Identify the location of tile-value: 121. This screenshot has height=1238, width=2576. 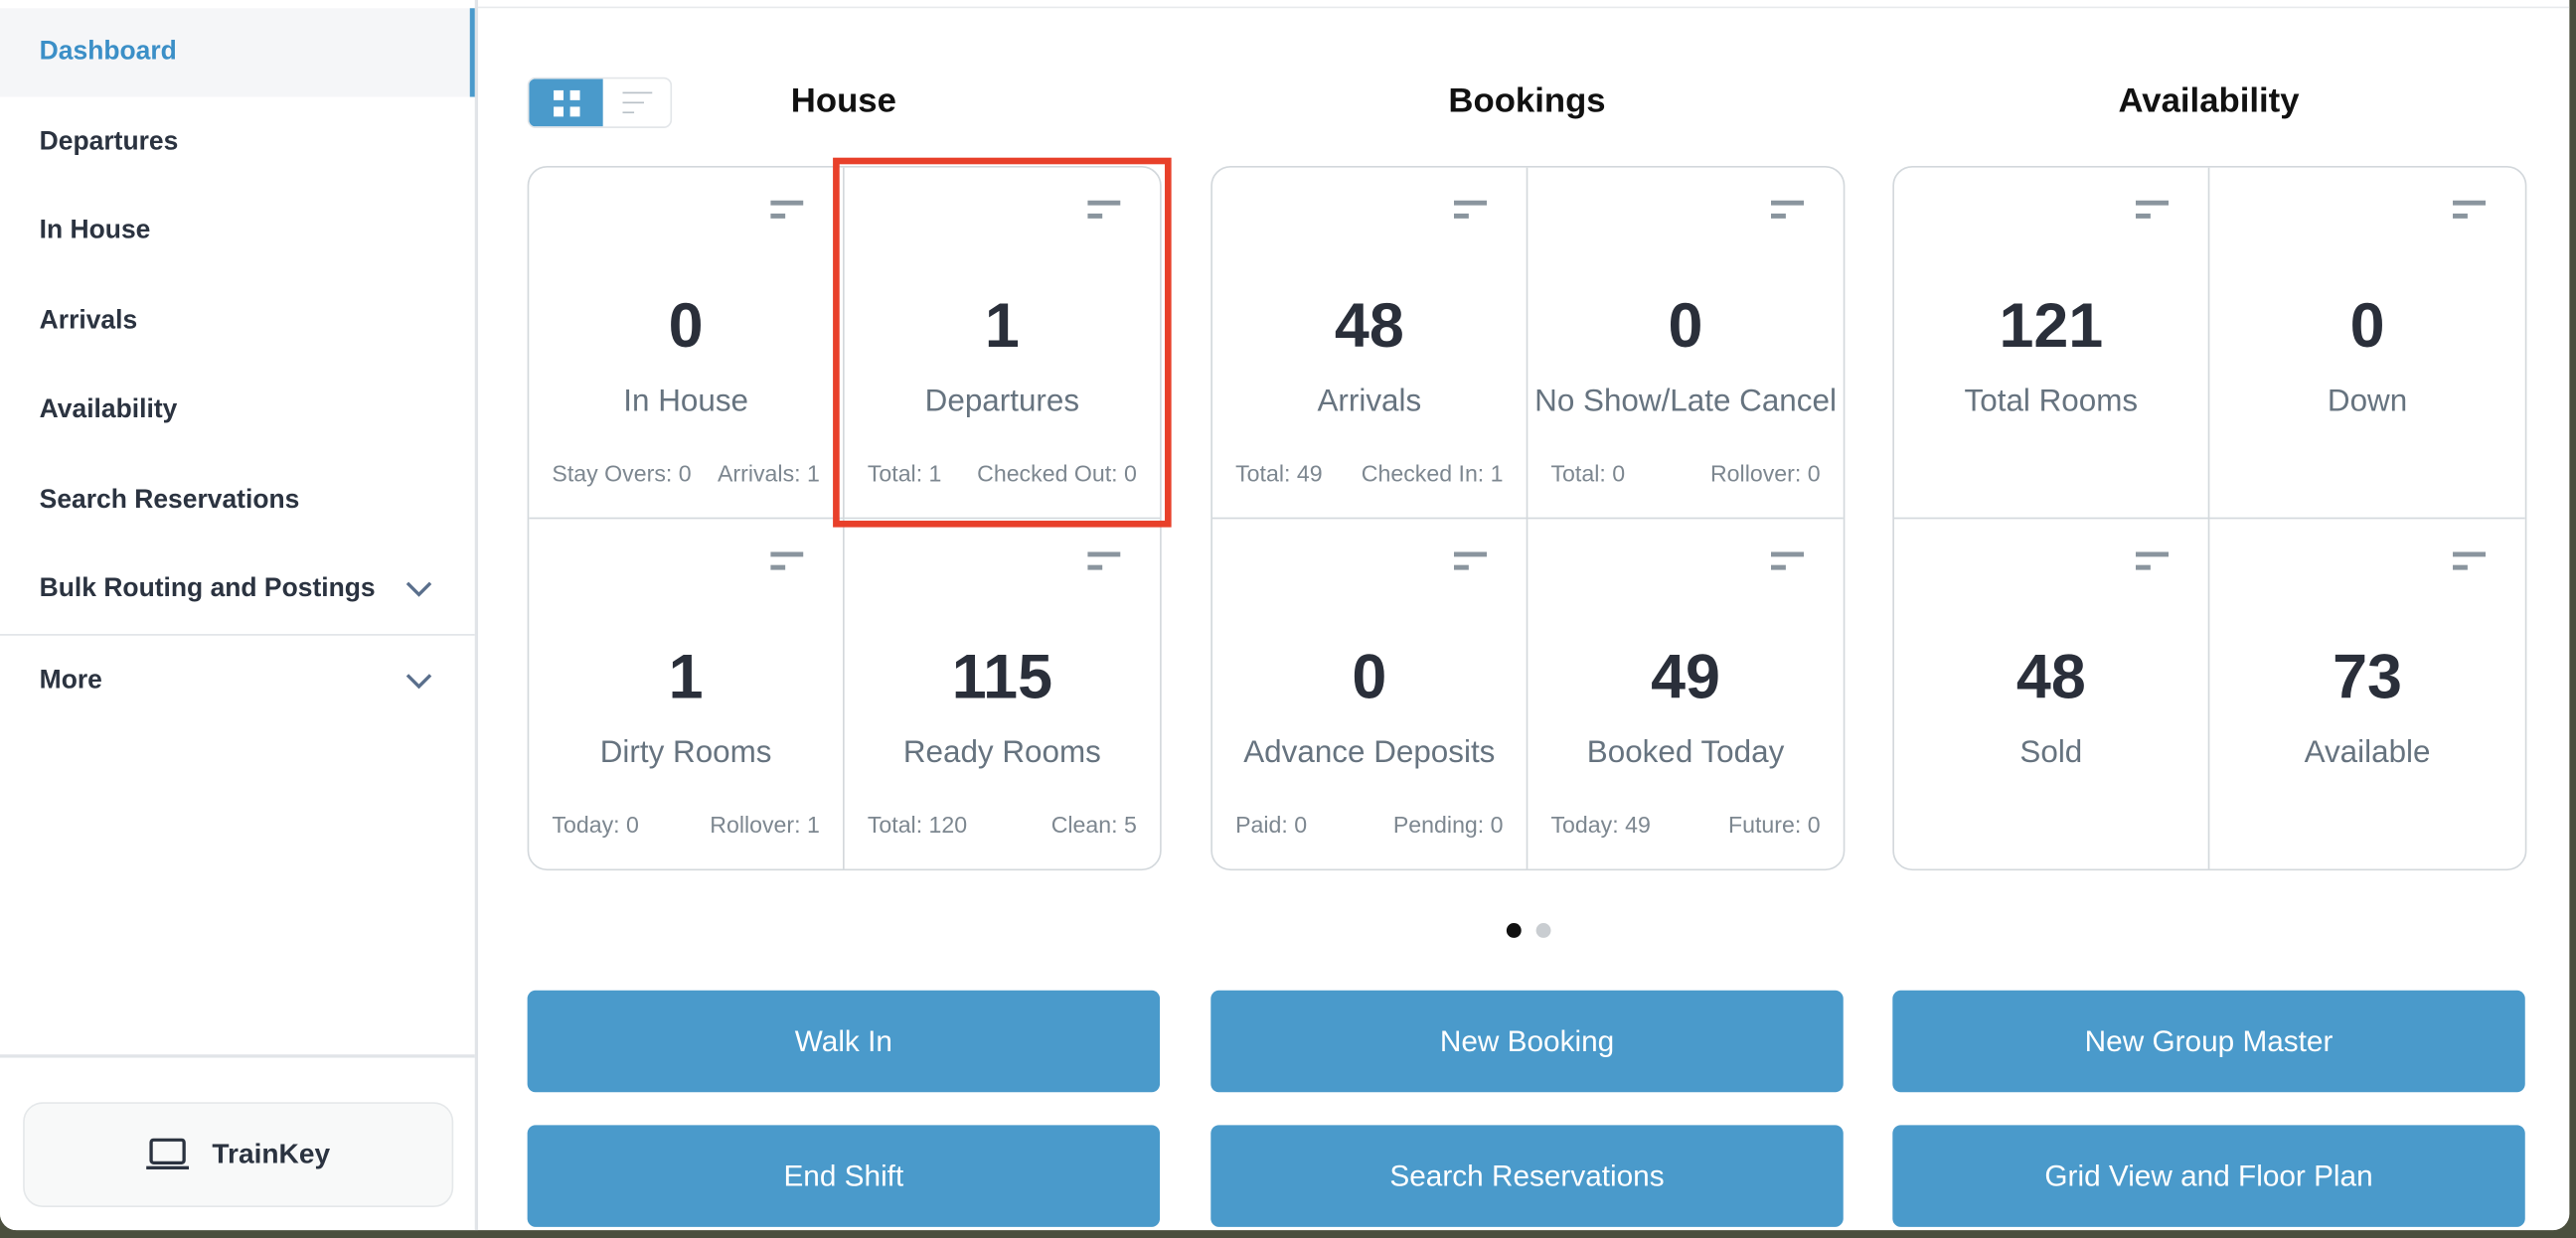
(2051, 327).